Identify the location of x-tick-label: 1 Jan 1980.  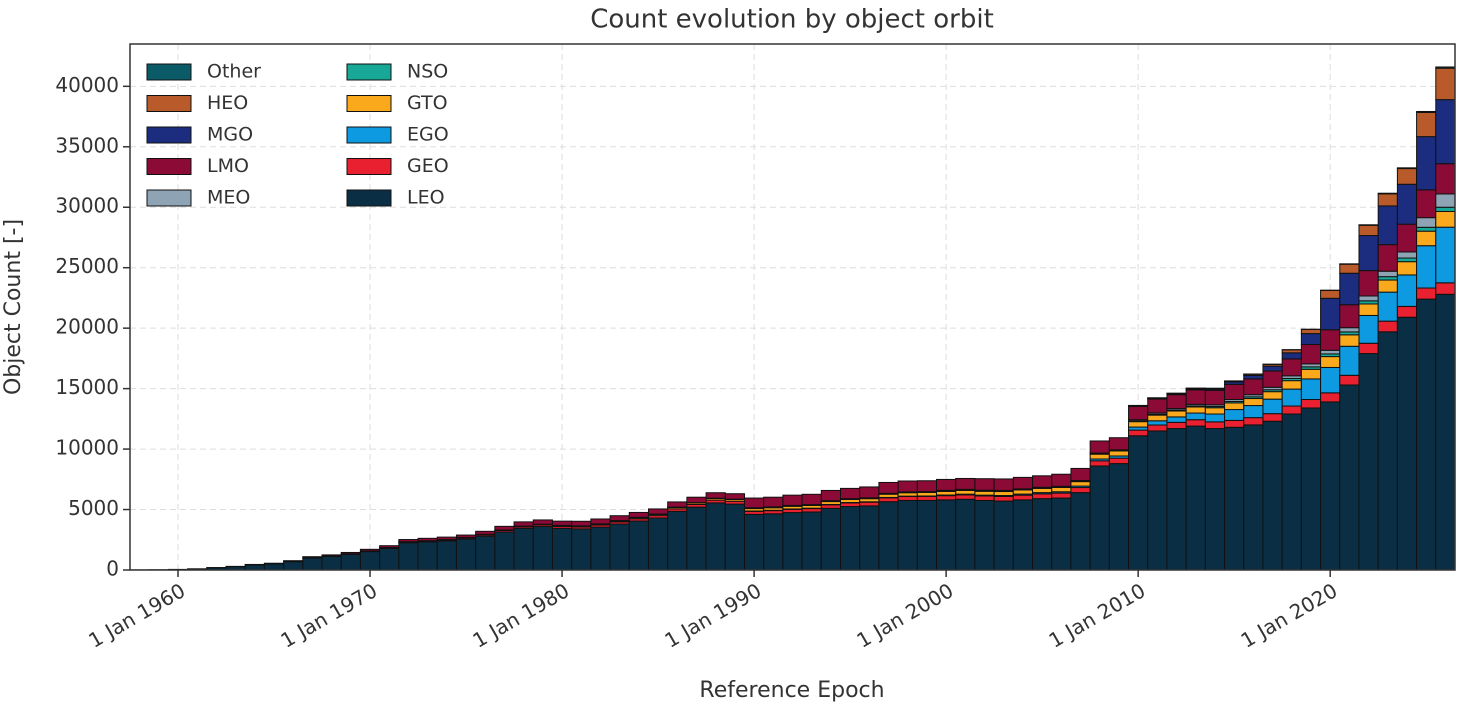
(521, 615).